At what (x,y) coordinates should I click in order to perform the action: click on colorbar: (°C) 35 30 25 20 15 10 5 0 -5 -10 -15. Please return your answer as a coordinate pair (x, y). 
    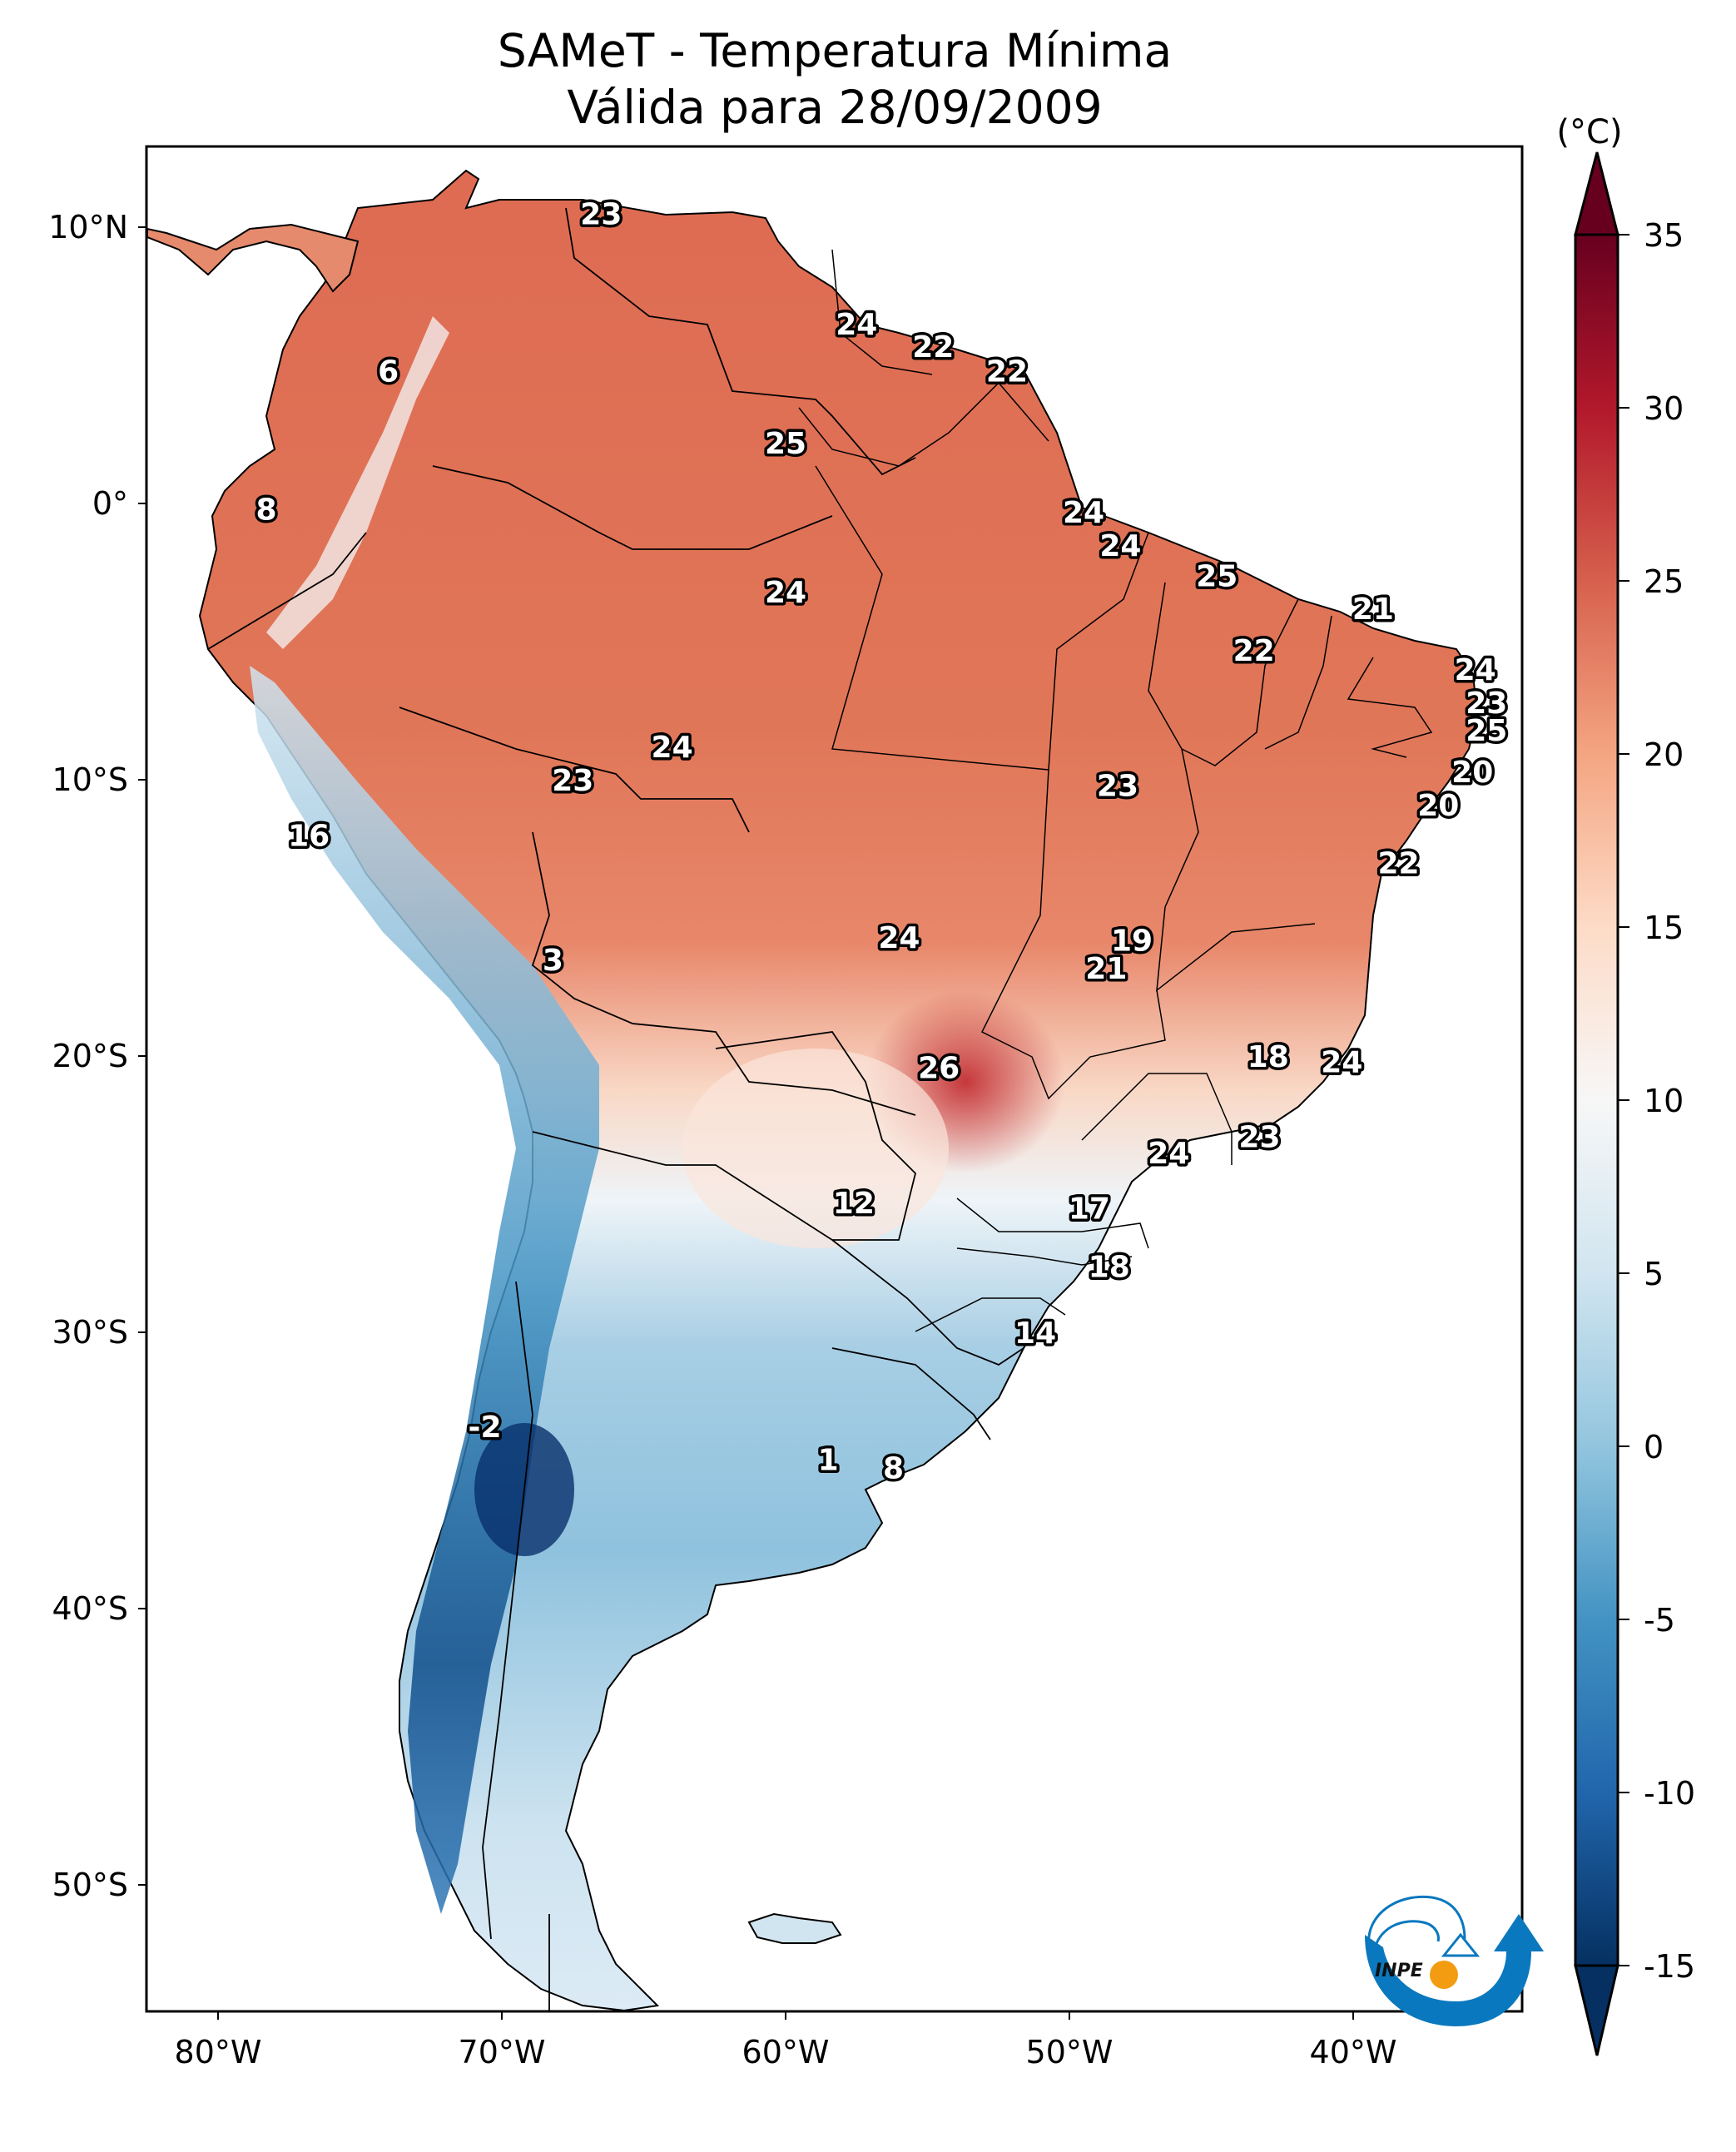
    Looking at the image, I should click on (1626, 1084).